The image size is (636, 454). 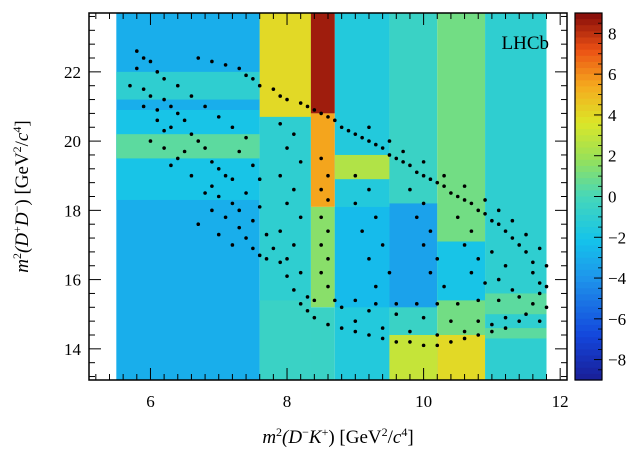 I want to click on colorbar-tick-label: 2, so click(x=612, y=156).